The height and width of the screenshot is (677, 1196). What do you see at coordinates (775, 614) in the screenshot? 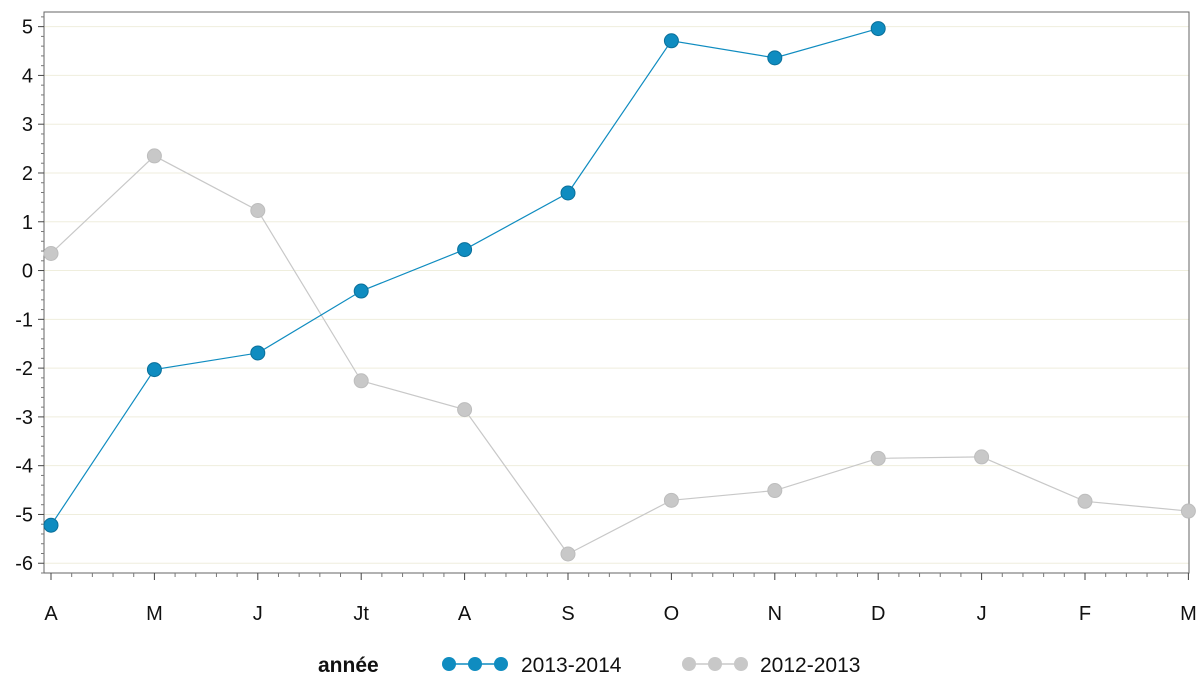
I see `x-tick-label: N` at bounding box center [775, 614].